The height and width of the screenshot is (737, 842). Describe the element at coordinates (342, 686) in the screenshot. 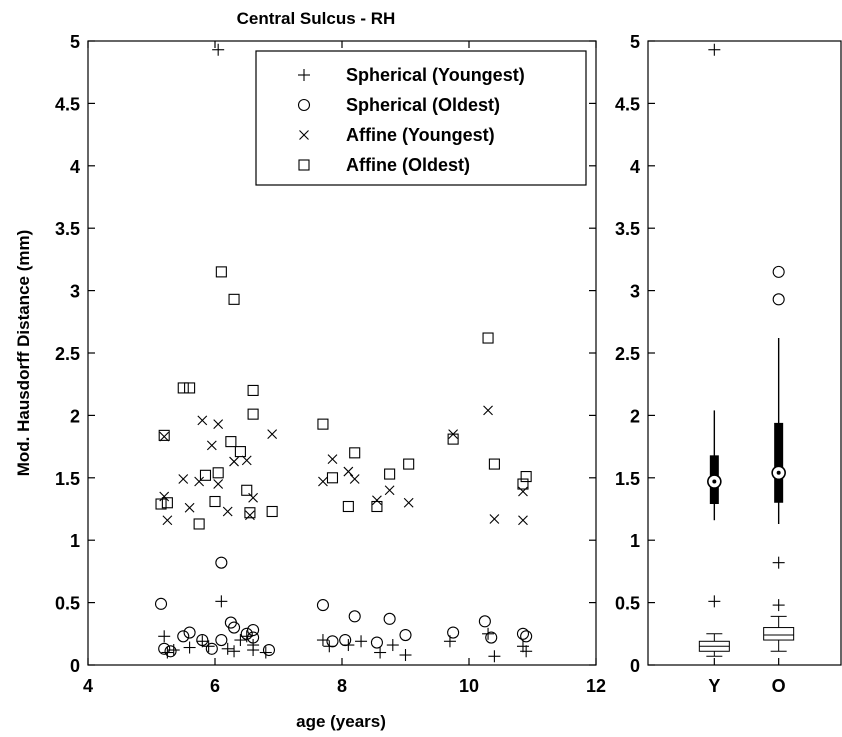

I see `x-tick-label: 8` at that location.